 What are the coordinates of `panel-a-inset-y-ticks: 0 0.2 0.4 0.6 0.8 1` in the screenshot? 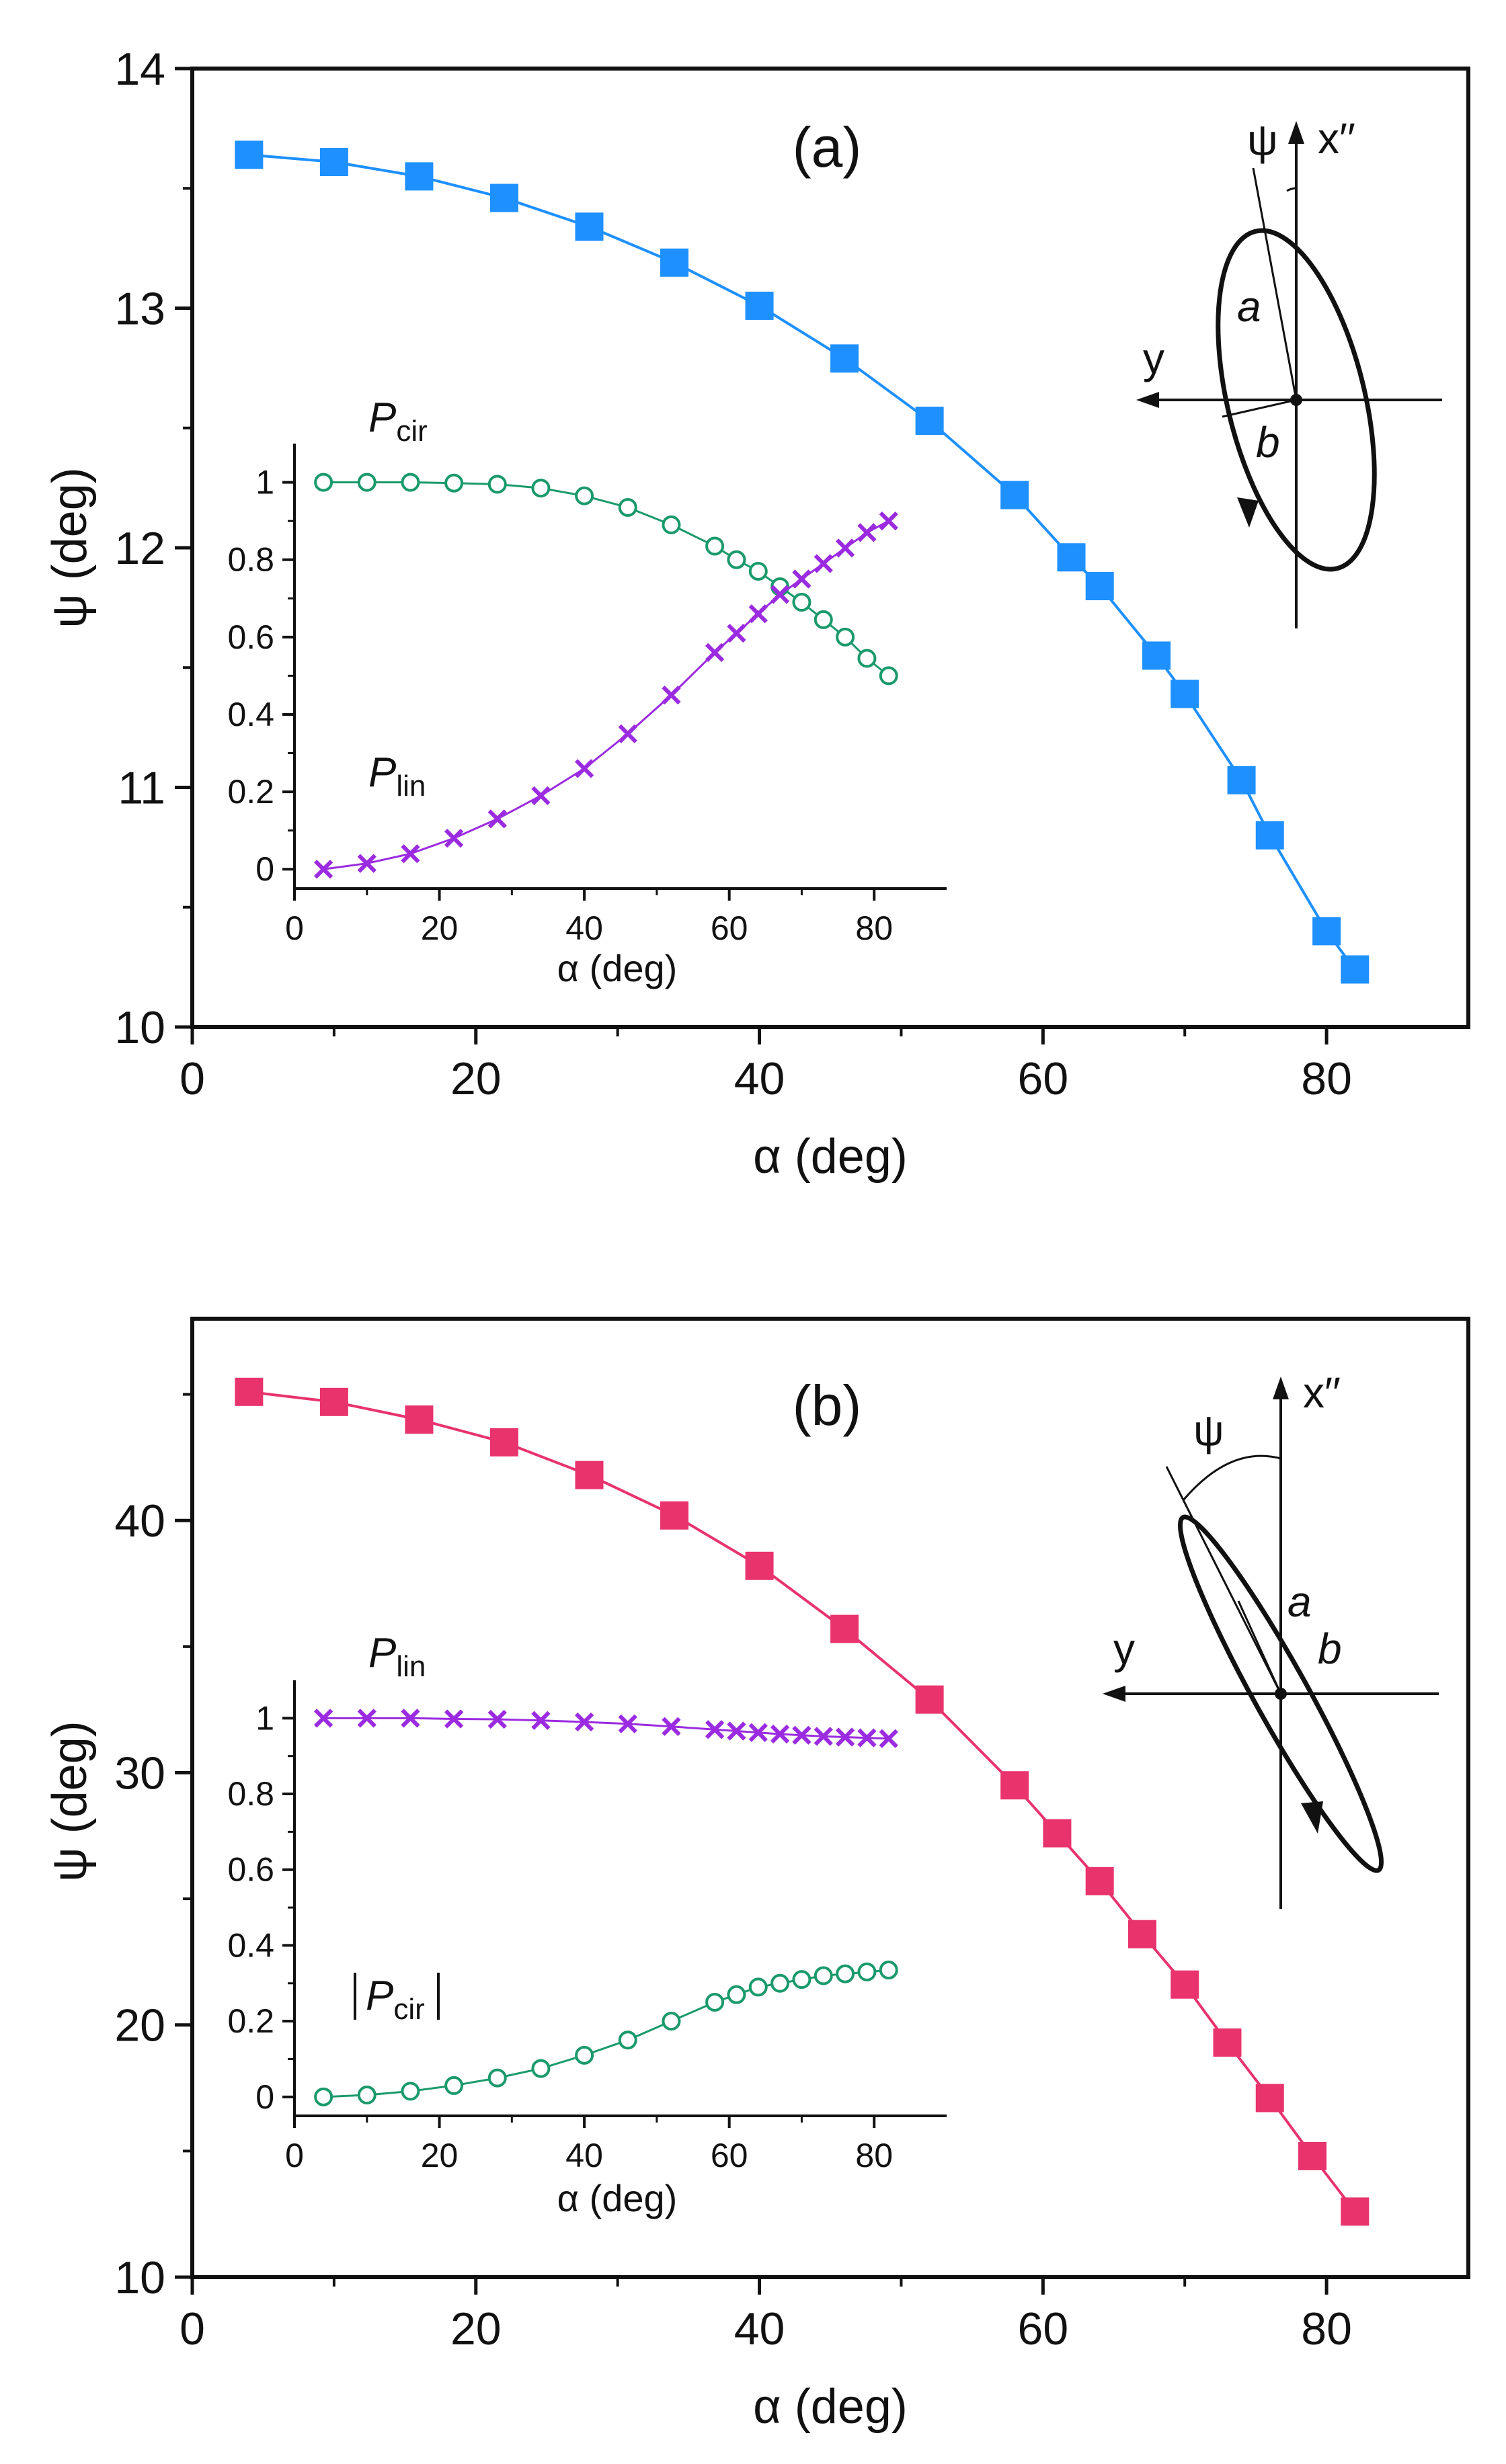 It's located at (260, 676).